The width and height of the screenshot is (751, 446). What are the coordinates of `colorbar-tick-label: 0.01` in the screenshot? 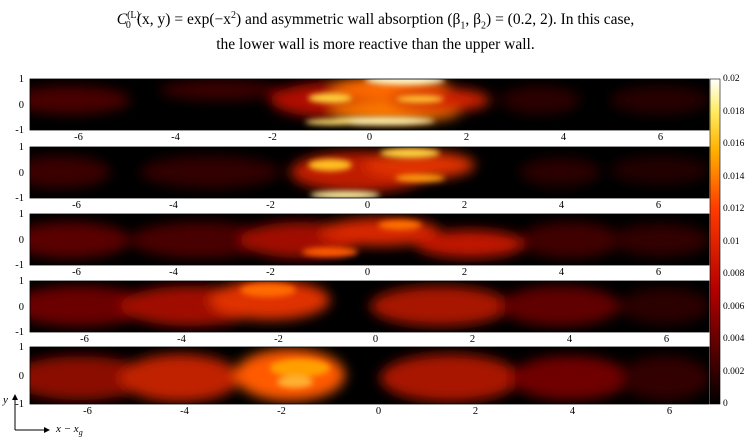 It's located at (731, 241).